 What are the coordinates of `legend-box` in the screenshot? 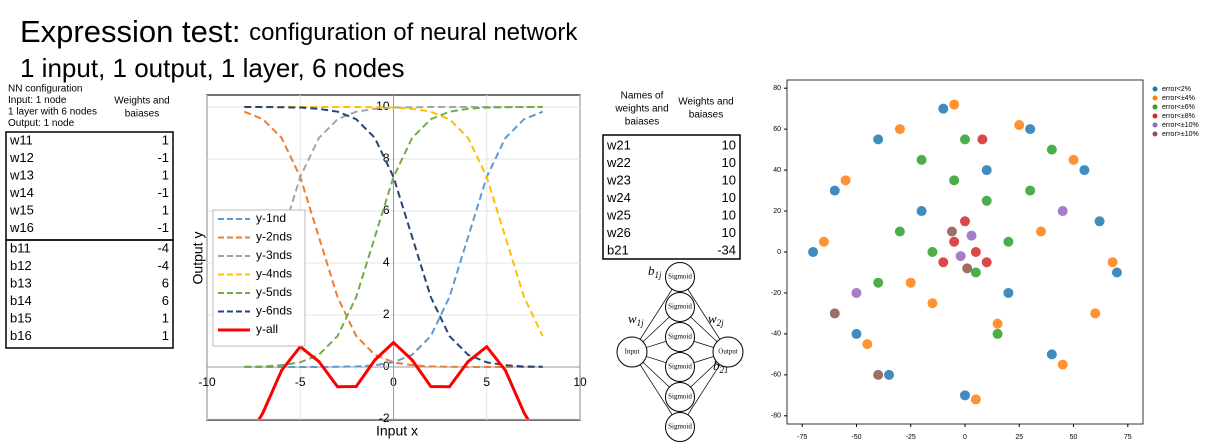 It's located at (259, 278).